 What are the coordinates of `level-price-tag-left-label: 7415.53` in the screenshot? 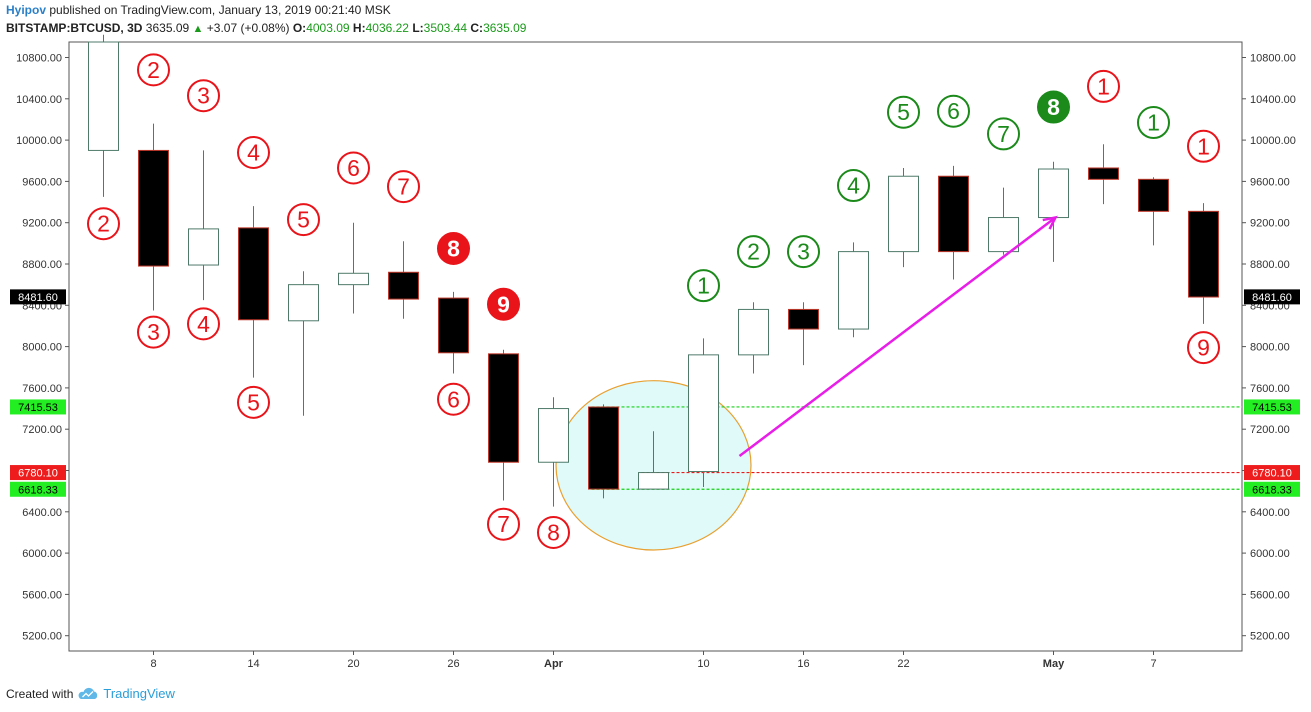 It's located at (38, 408).